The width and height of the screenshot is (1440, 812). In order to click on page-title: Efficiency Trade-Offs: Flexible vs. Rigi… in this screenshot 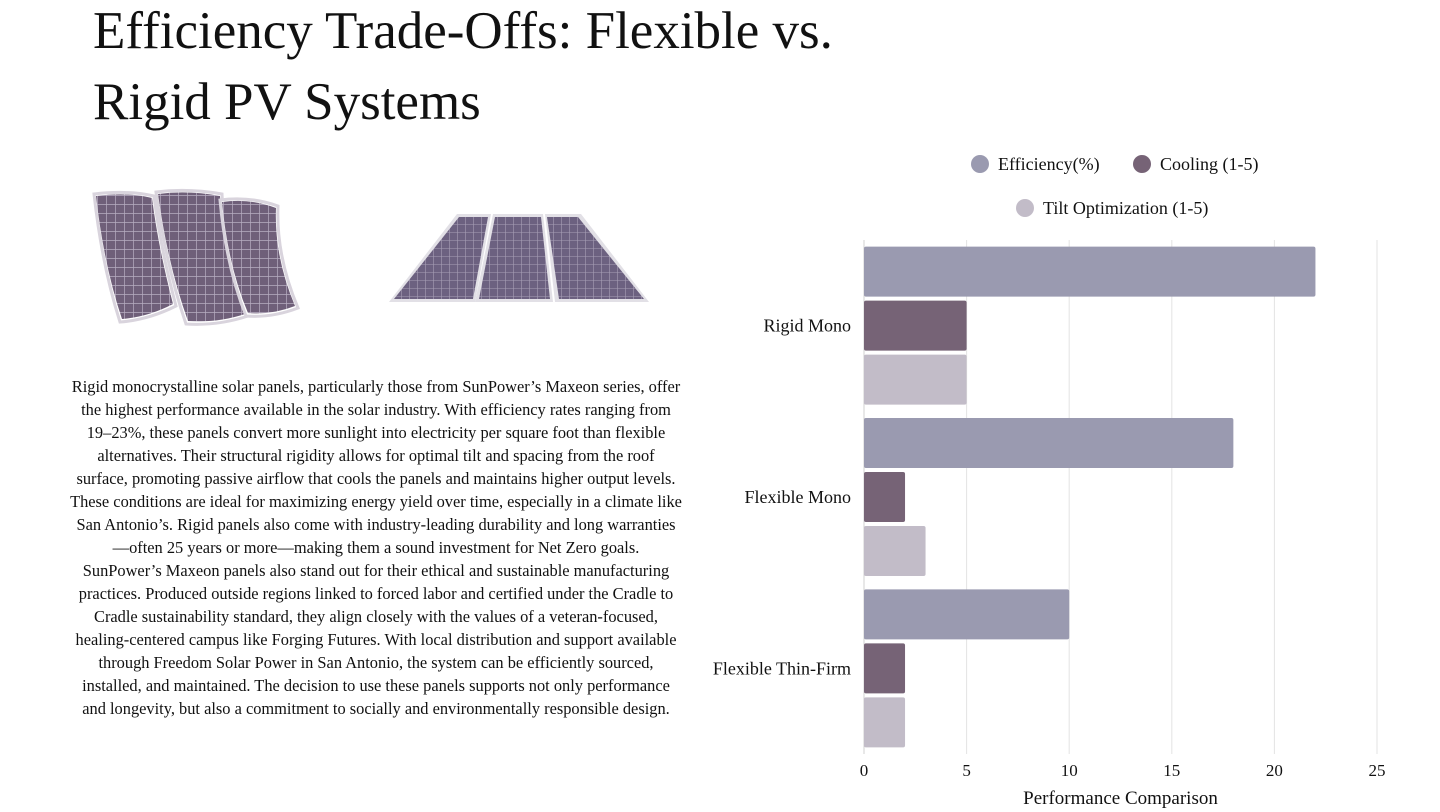, I will do `click(463, 66)`.